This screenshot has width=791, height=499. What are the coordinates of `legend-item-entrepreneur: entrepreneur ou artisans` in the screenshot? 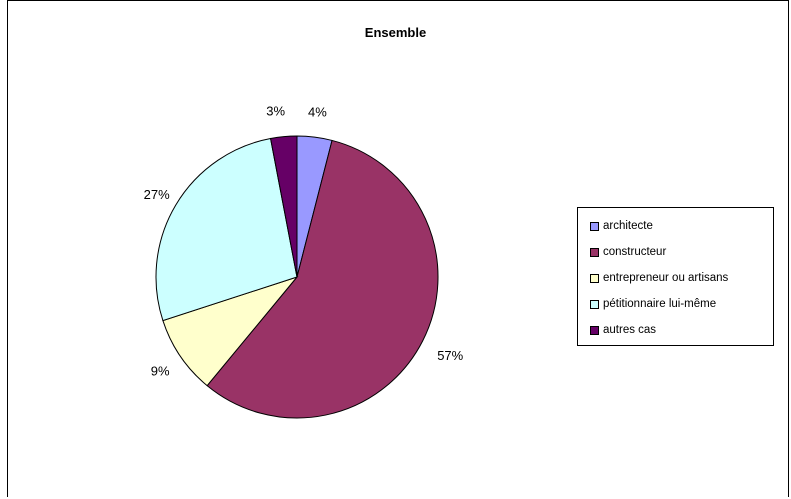 It's located at (659, 278).